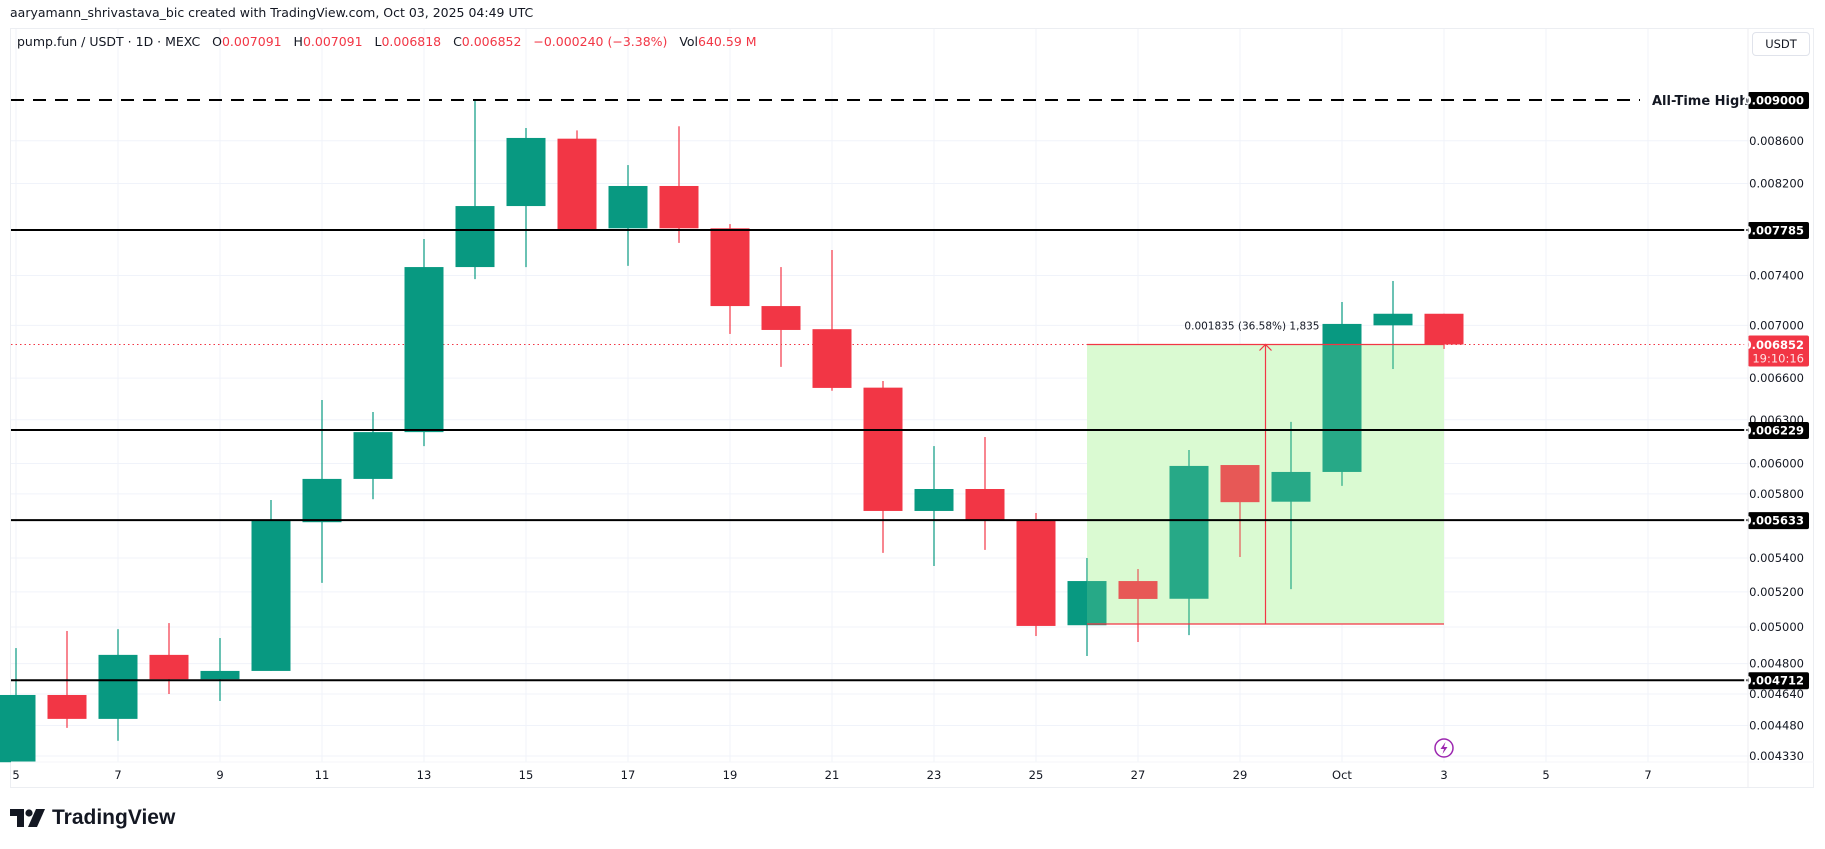 Image resolution: width=1825 pixels, height=849 pixels. Describe the element at coordinates (1774, 430) in the screenshot. I see `price-level-badge-text: 0.006229` at that location.